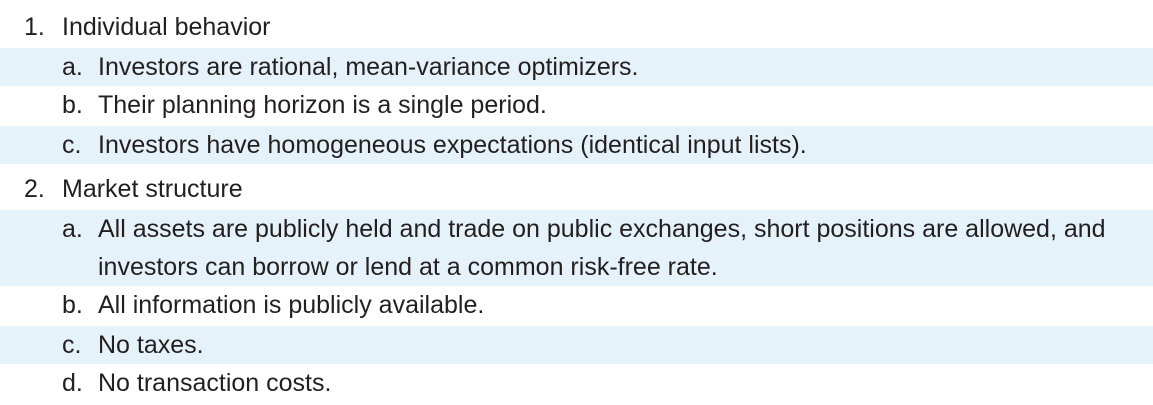 The width and height of the screenshot is (1153, 405). What do you see at coordinates (576, 27) in the screenshot?
I see `section-heading: 1. Individual behavior` at bounding box center [576, 27].